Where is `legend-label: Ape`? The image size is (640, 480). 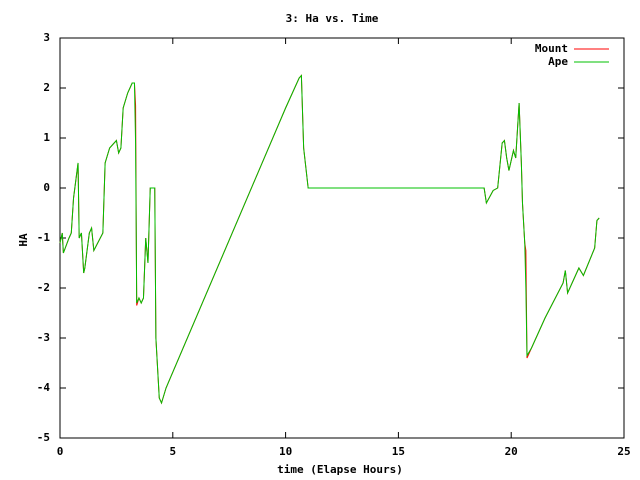 legend-label: Ape is located at coordinates (558, 61).